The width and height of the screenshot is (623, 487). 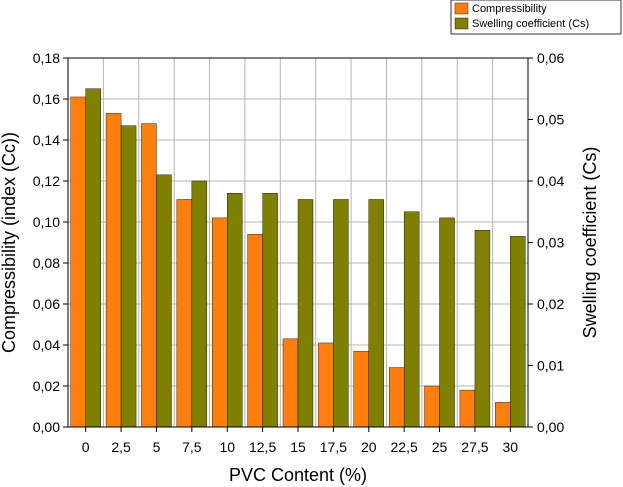 I want to click on y-right-tick-label: 0,03, so click(x=550, y=243).